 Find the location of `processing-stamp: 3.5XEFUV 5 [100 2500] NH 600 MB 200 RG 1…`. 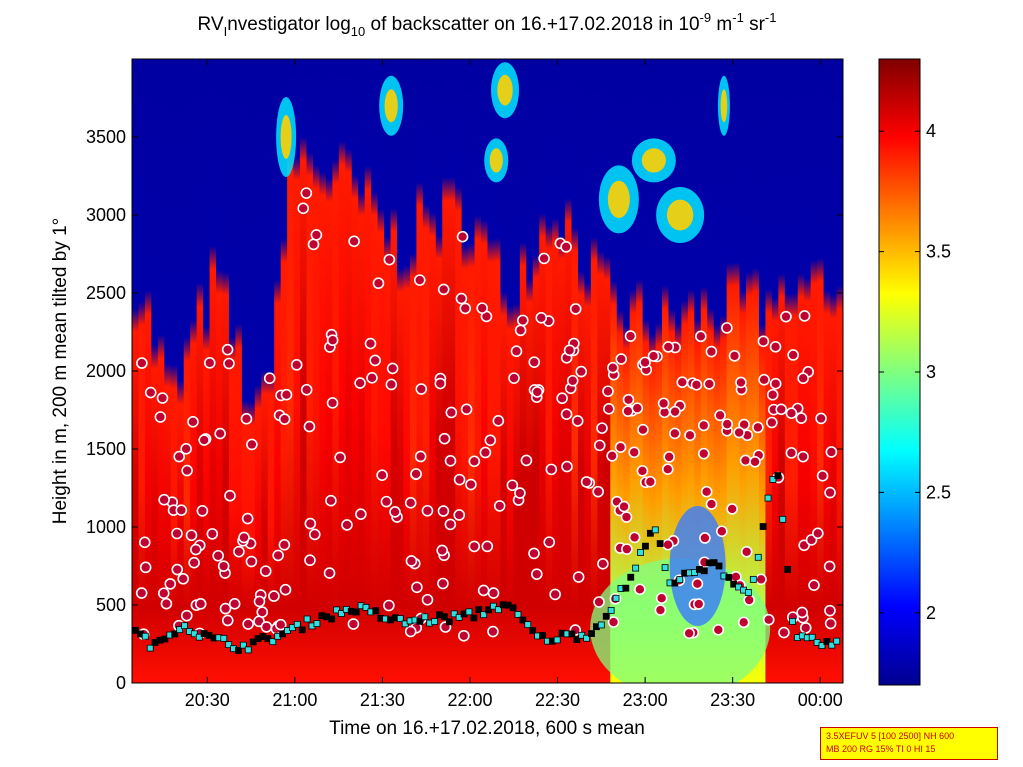

processing-stamp: 3.5XEFUV 5 [100 2500] NH 600 MB 200 RG 1… is located at coordinates (909, 743).